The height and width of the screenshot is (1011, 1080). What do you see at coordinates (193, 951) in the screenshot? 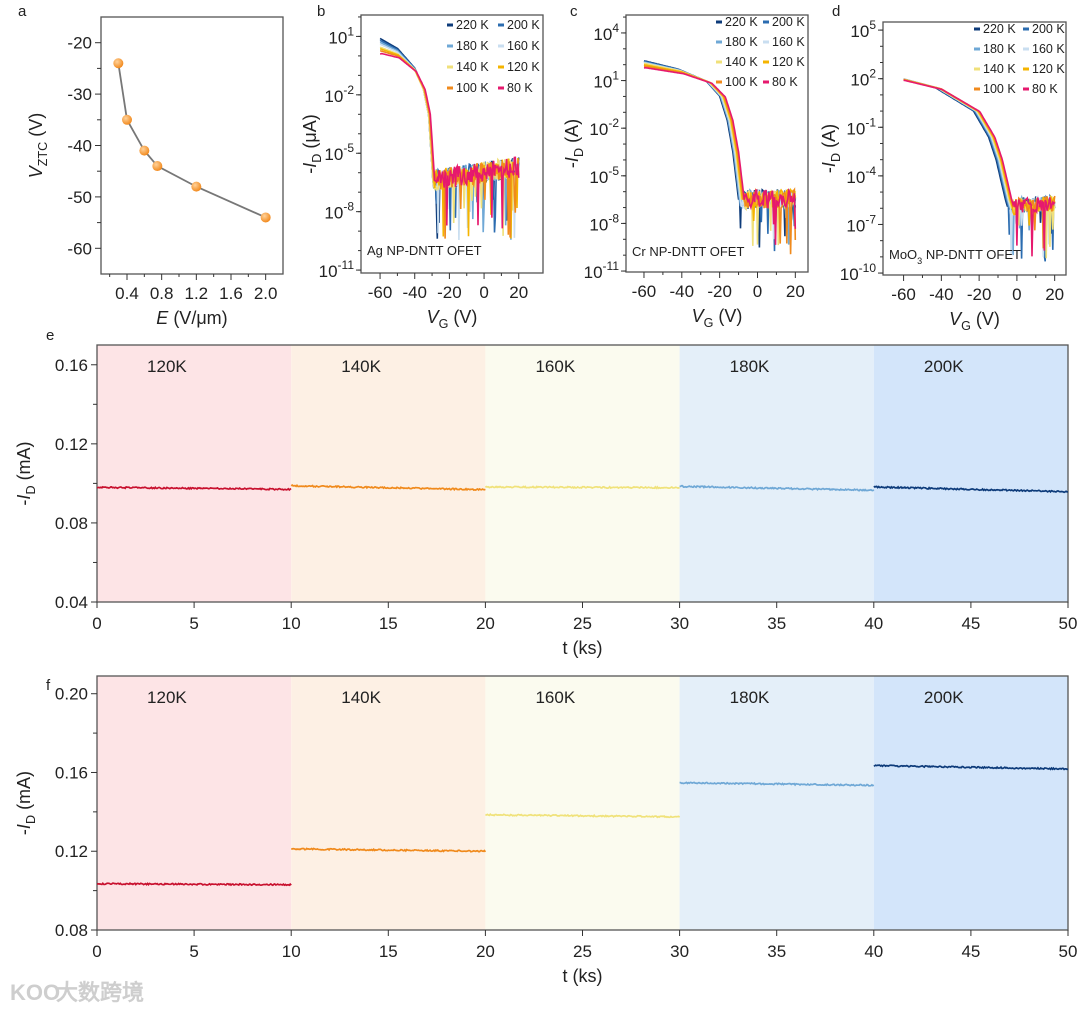
I see `x-tick-label: 5` at bounding box center [193, 951].